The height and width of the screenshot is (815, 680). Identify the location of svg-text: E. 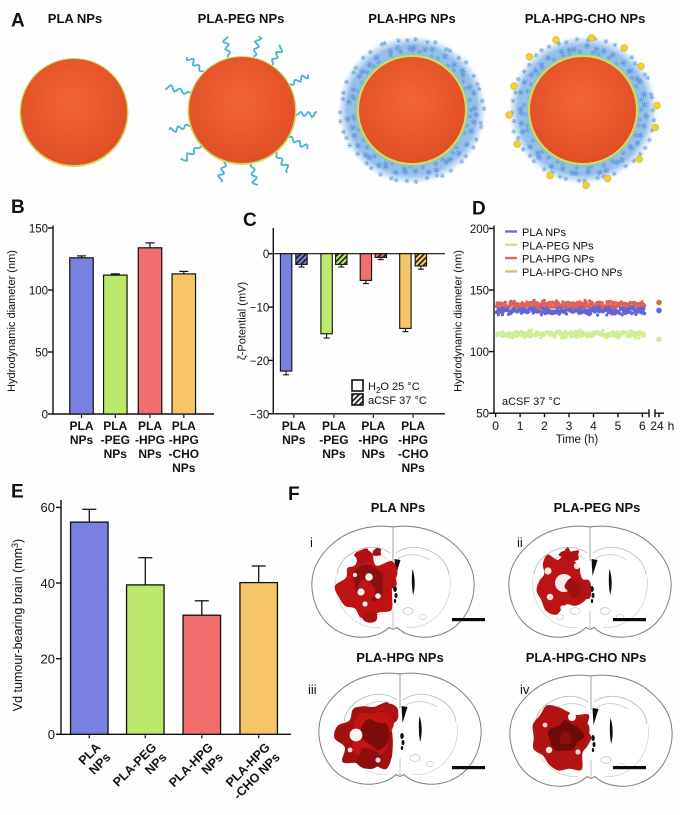
(17, 492).